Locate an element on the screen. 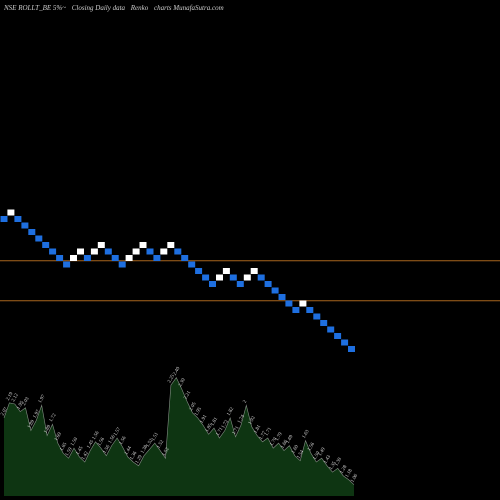 The height and width of the screenshot is (500, 500). volume-label: 1.70 is located at coordinates (274, 442).